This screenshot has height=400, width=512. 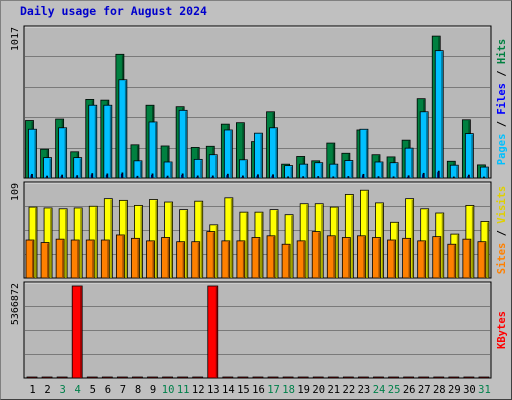 I want to click on pages-bar-23-shade, so click(x=362, y=176).